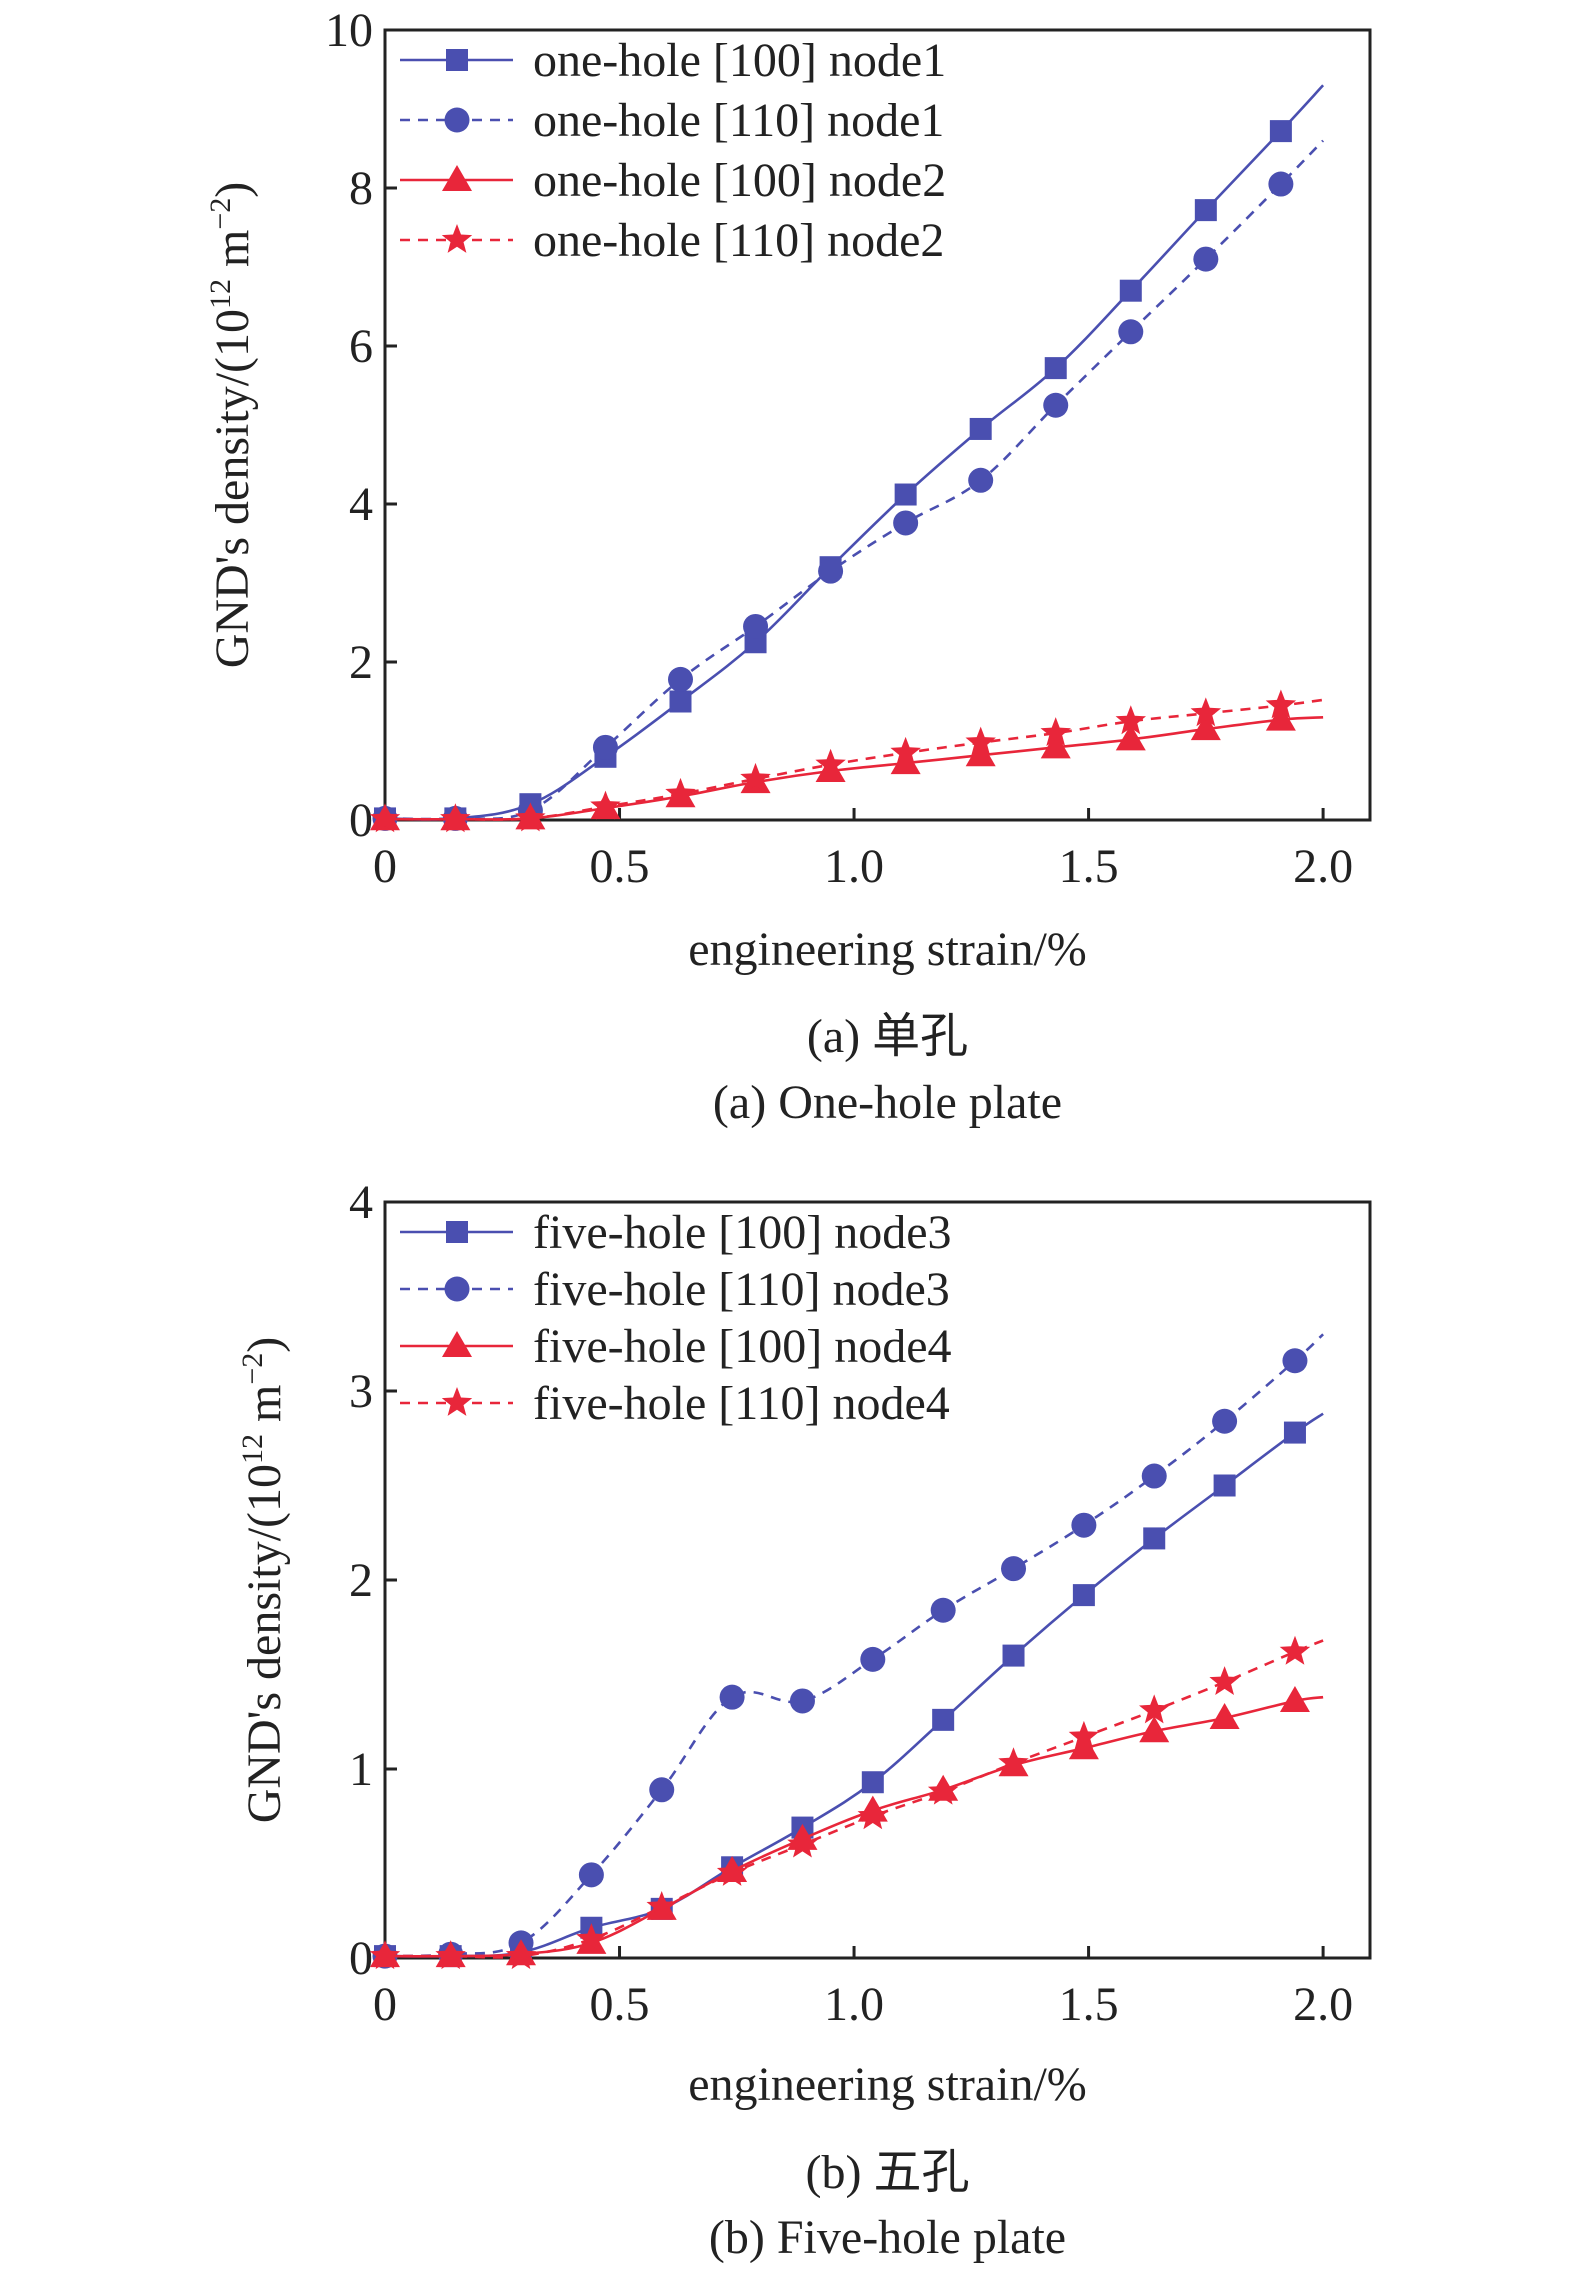 Image resolution: width=1575 pixels, height=2274 pixels. Describe the element at coordinates (231, 425) in the screenshot. I see `y-axis-label-a: GND's density/(1012 m−2)` at that location.